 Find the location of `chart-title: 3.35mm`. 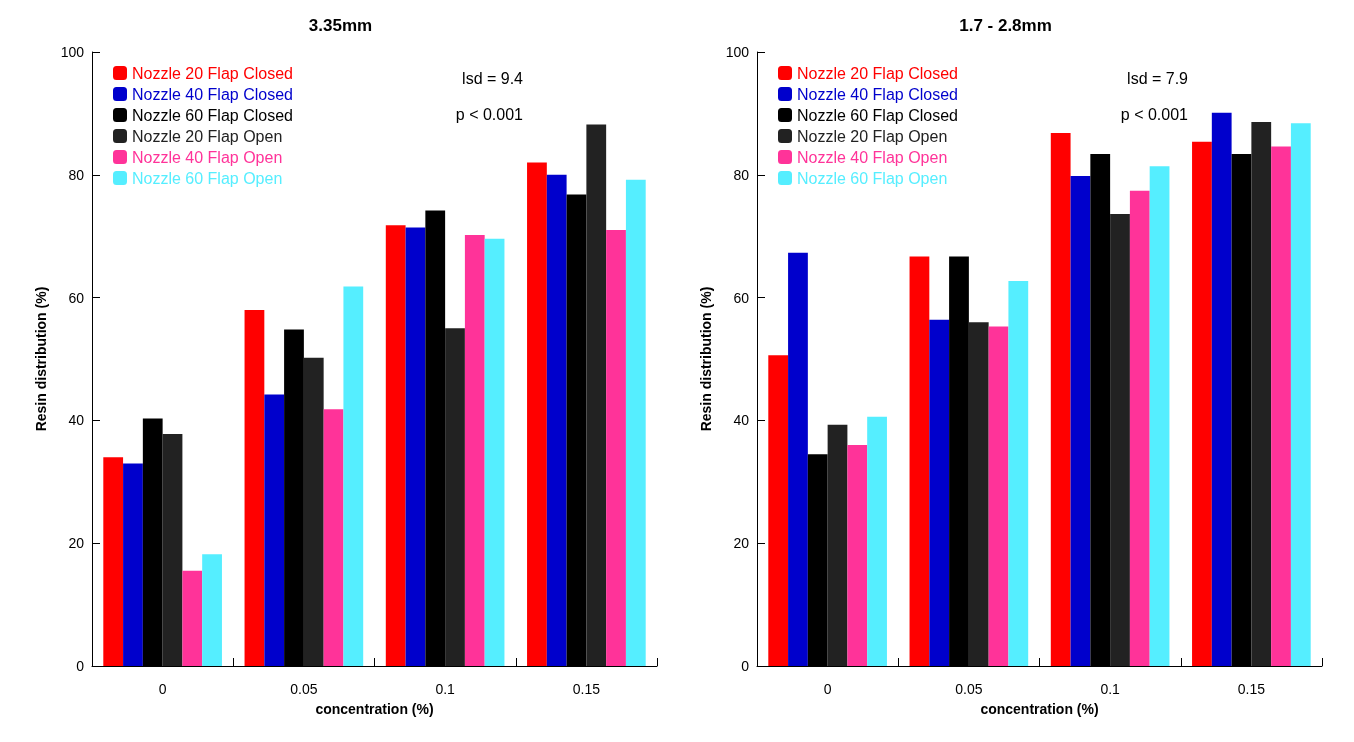

chart-title: 3.35mm is located at coordinates (340, 25).